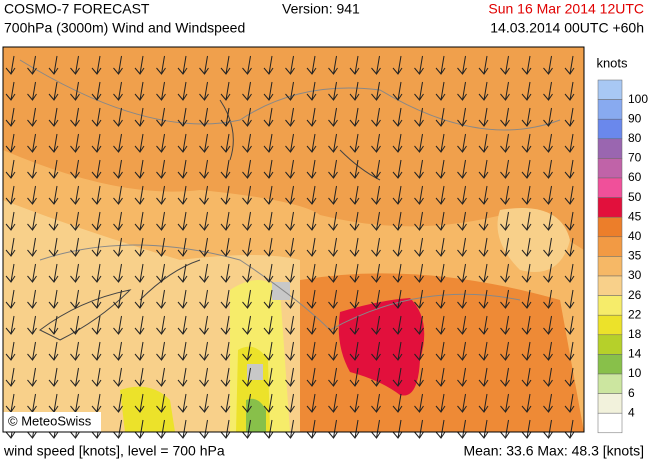 The width and height of the screenshot is (650, 467). What do you see at coordinates (635, 197) in the screenshot?
I see `legend-label: 50` at bounding box center [635, 197].